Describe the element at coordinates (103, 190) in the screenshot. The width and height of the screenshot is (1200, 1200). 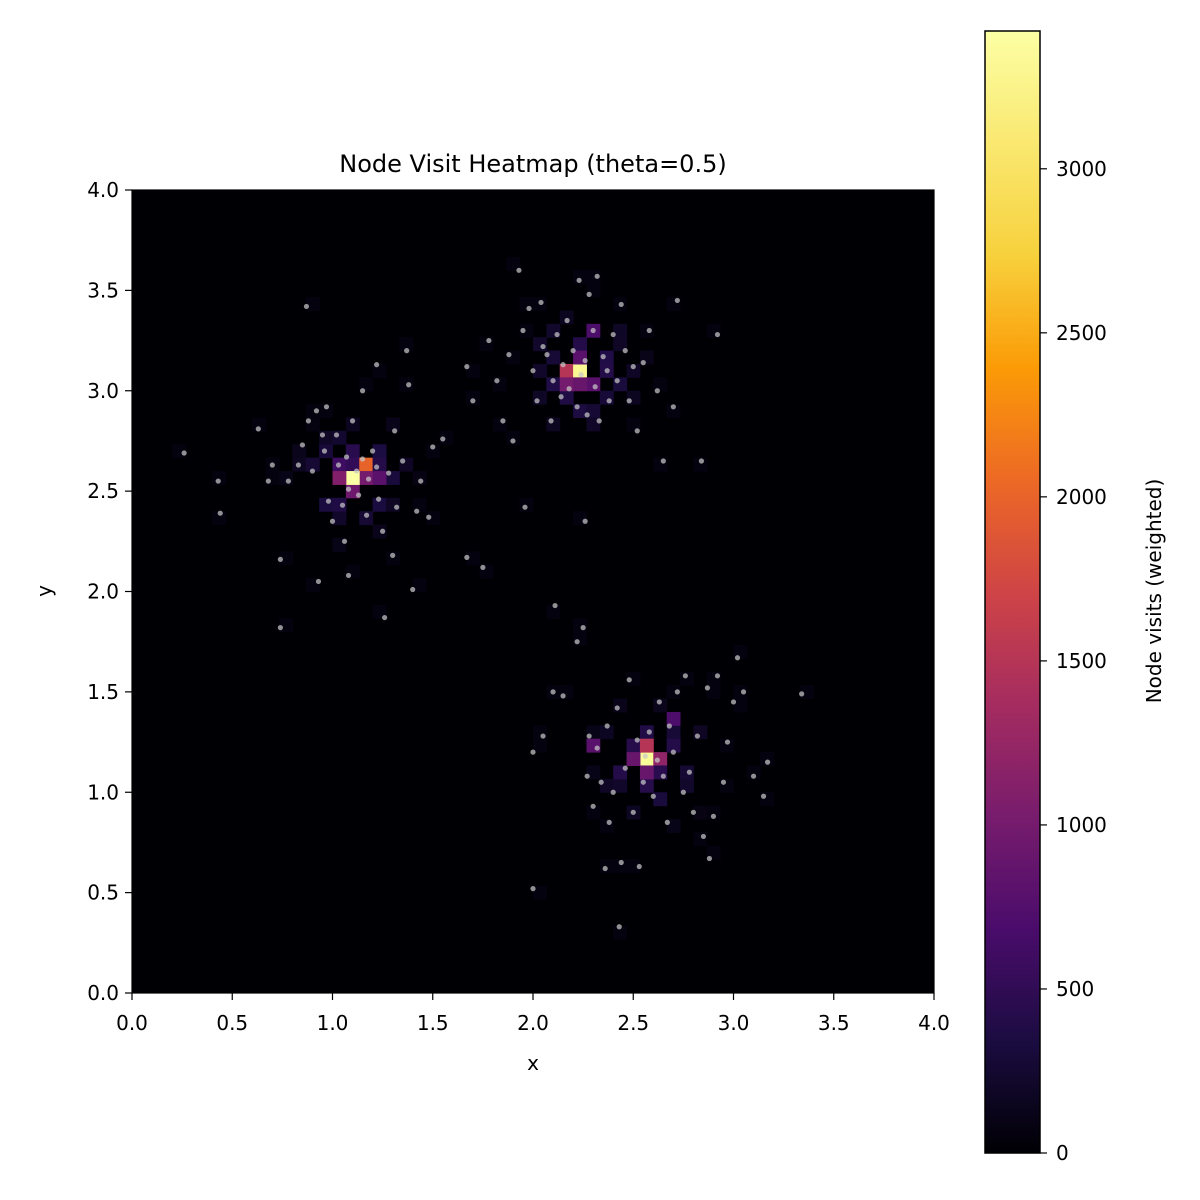
I see `y-tick-label: 4.0` at that location.